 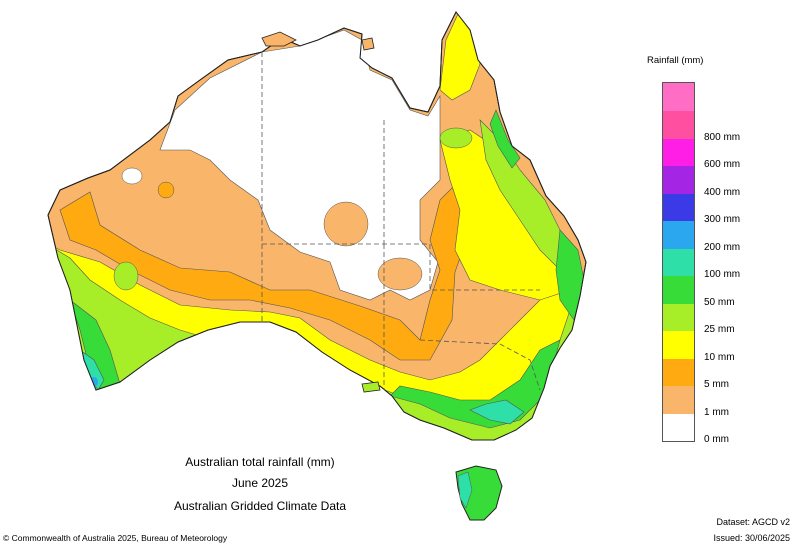 What do you see at coordinates (260, 506) in the screenshot?
I see `map-subtitle: Australian Gridded Climate Data` at bounding box center [260, 506].